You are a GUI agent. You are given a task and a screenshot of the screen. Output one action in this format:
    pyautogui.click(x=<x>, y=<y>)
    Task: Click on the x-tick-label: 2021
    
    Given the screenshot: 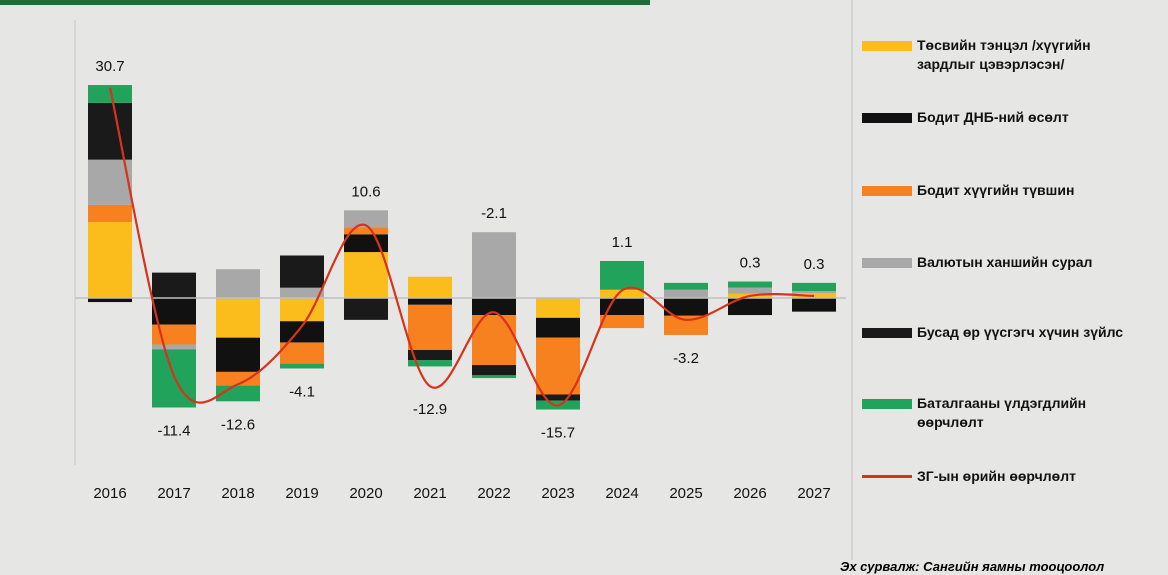 What is the action you would take?
    pyautogui.click(x=429, y=493)
    